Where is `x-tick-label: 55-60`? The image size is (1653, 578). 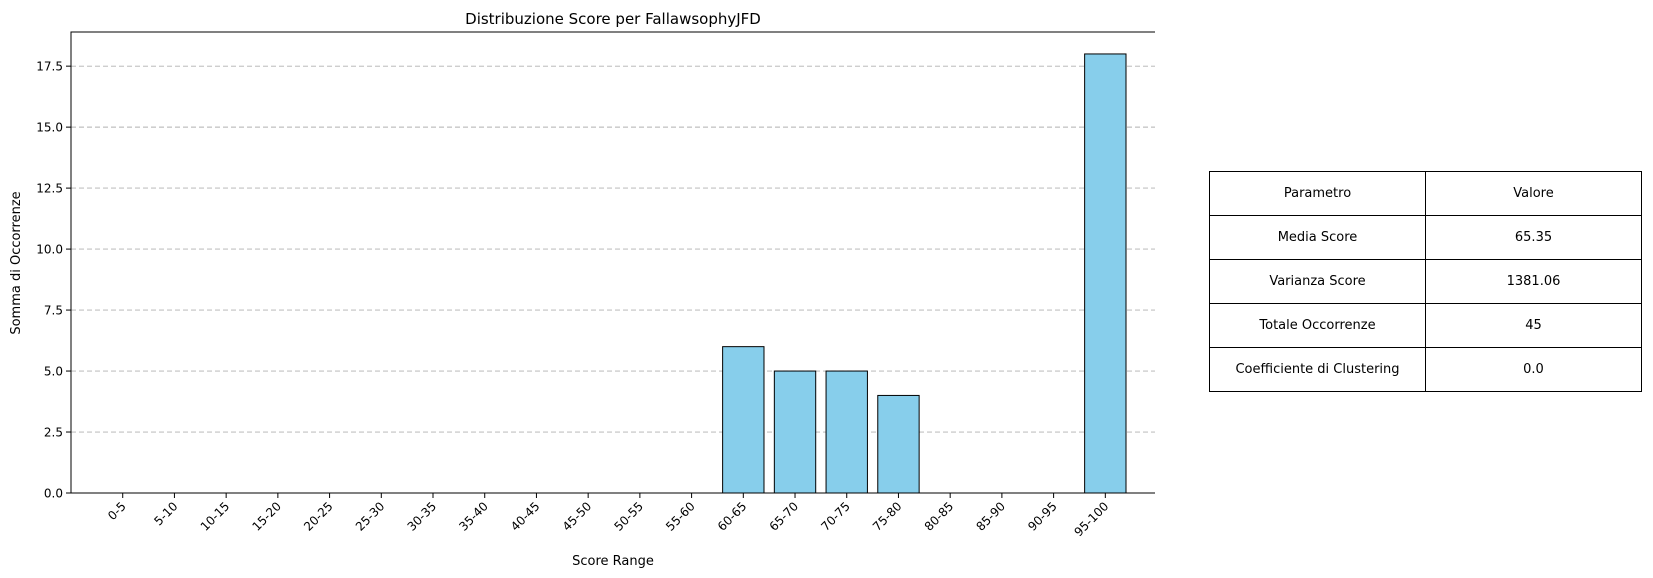 x-tick-label: 55-60 is located at coordinates (680, 516).